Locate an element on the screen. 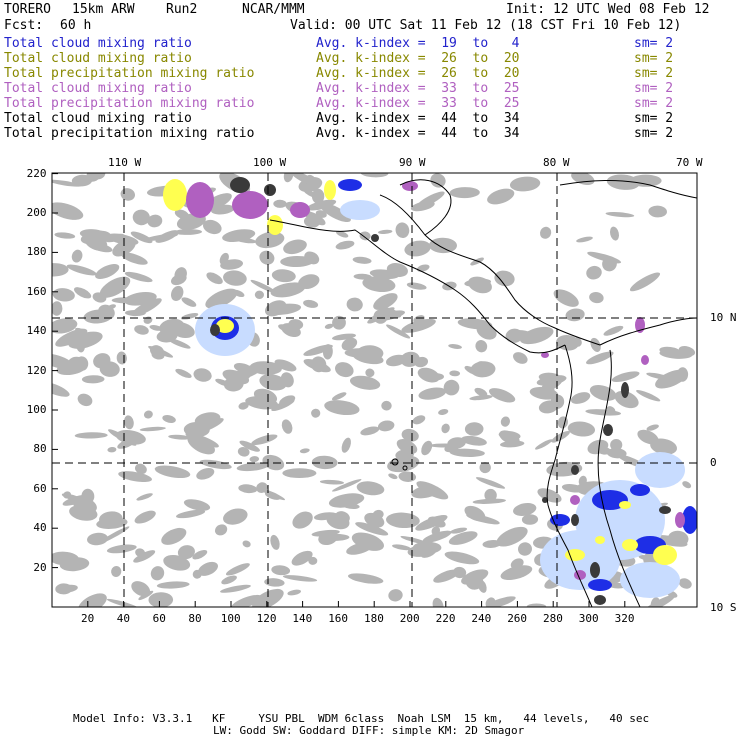 This screenshot has width=740, height=740. legend-kindex: Avg. k-index = 19 to 4 is located at coordinates (418, 43).